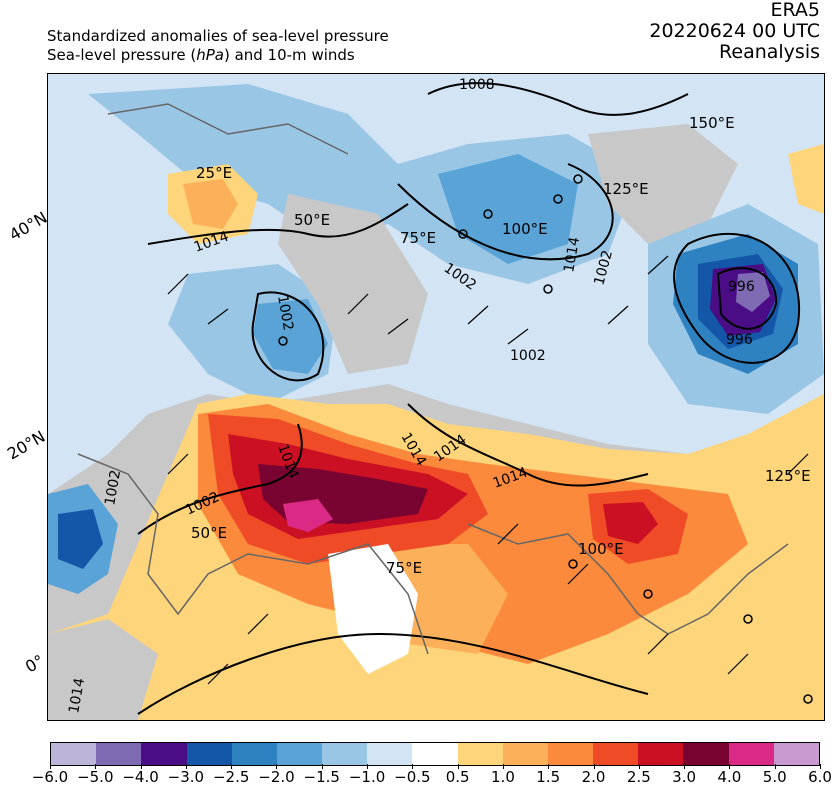  I want to click on subtitle-line2-suffix: ) and 10-m winds, so click(289, 55).